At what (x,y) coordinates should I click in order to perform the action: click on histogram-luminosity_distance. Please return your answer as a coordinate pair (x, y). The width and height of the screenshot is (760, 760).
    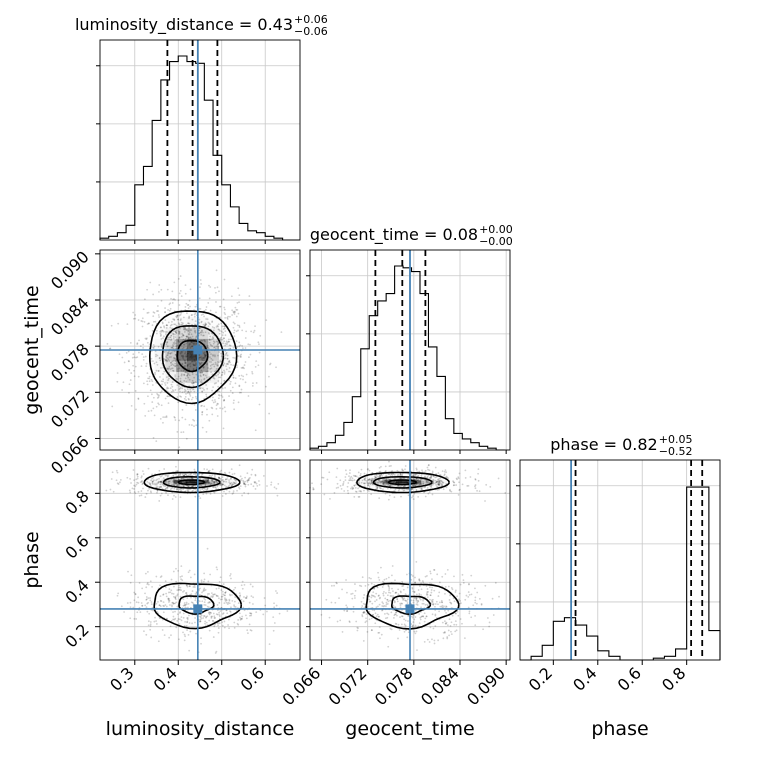
    Looking at the image, I should click on (199, 148).